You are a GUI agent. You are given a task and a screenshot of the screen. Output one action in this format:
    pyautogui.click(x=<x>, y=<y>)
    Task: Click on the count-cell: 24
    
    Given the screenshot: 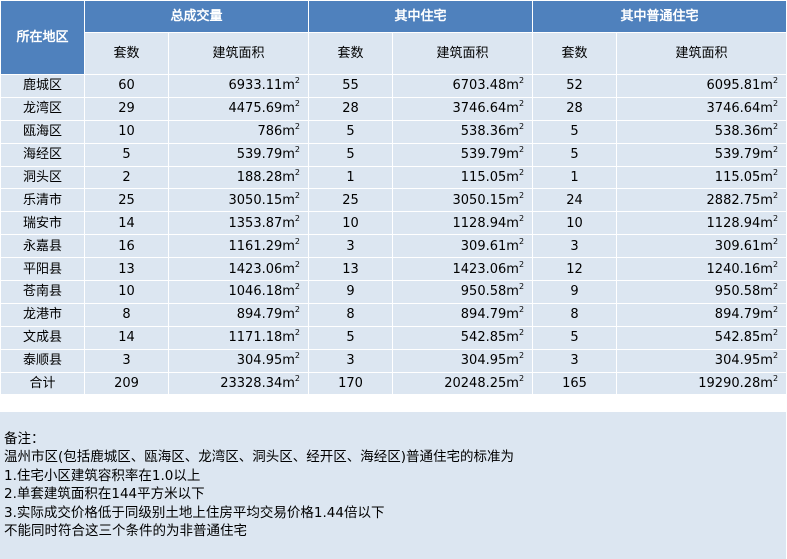 What is the action you would take?
    pyautogui.click(x=575, y=200)
    